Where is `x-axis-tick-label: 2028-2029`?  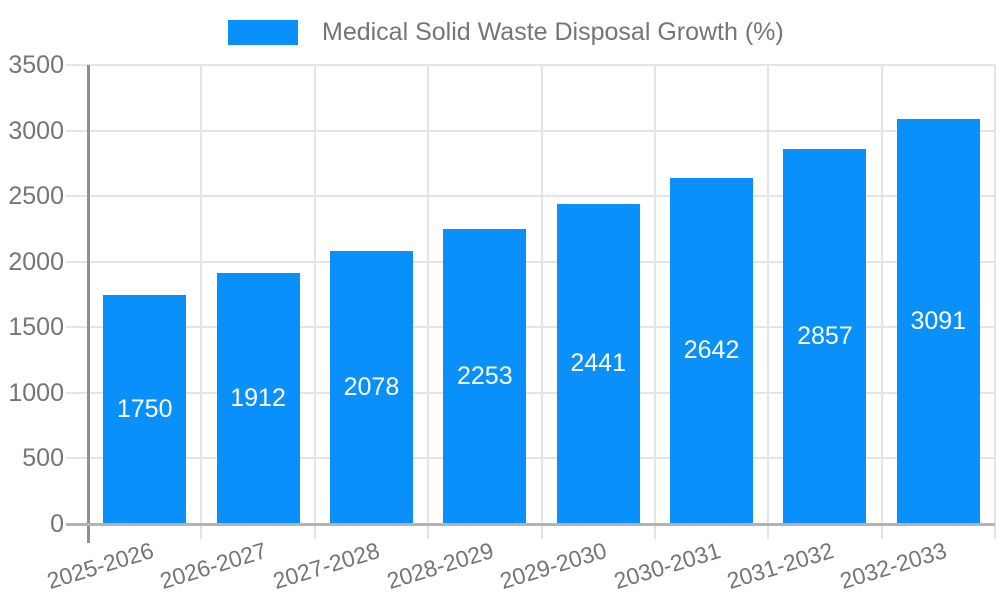 x-axis-tick-label: 2028-2029 is located at coordinates (440, 566).